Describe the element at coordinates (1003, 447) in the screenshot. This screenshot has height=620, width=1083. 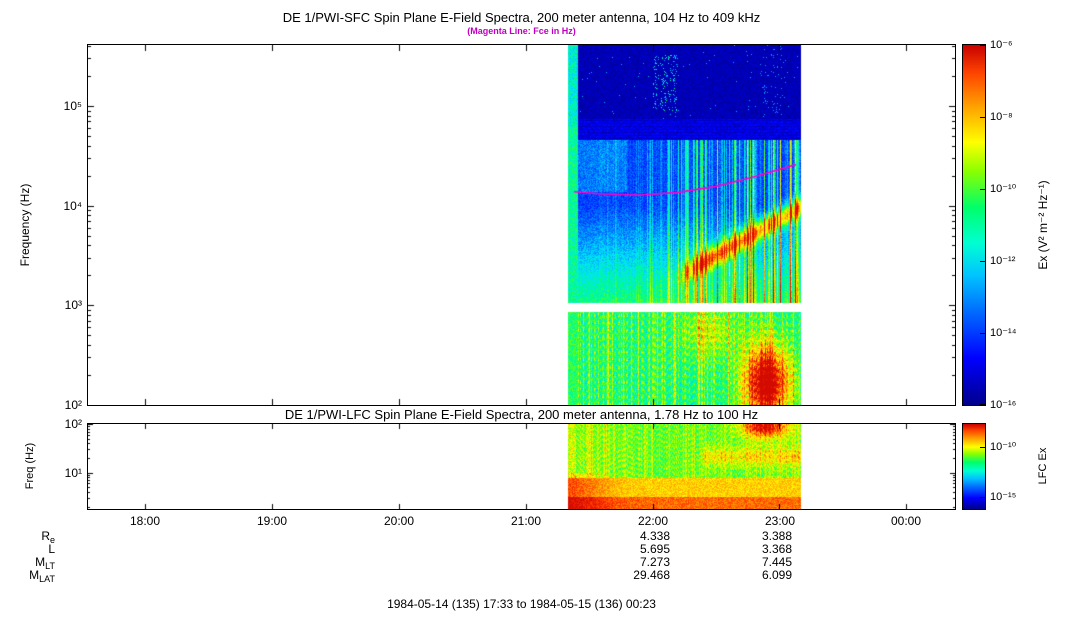
I see `lfc-colorbar-tick-1e-10: 10⁻¹⁰` at that location.